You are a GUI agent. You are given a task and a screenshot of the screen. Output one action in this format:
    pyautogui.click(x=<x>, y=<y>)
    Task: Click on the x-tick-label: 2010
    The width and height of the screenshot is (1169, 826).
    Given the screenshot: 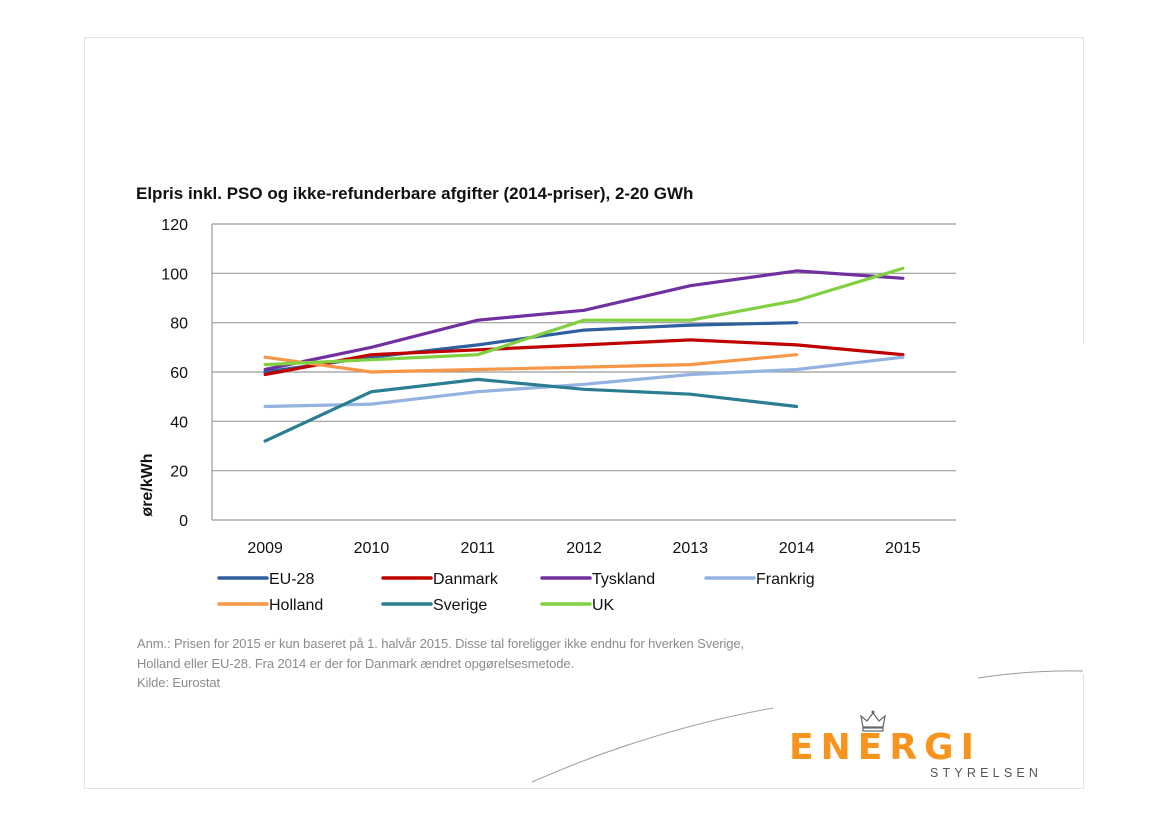 What is the action you would take?
    pyautogui.click(x=372, y=548)
    